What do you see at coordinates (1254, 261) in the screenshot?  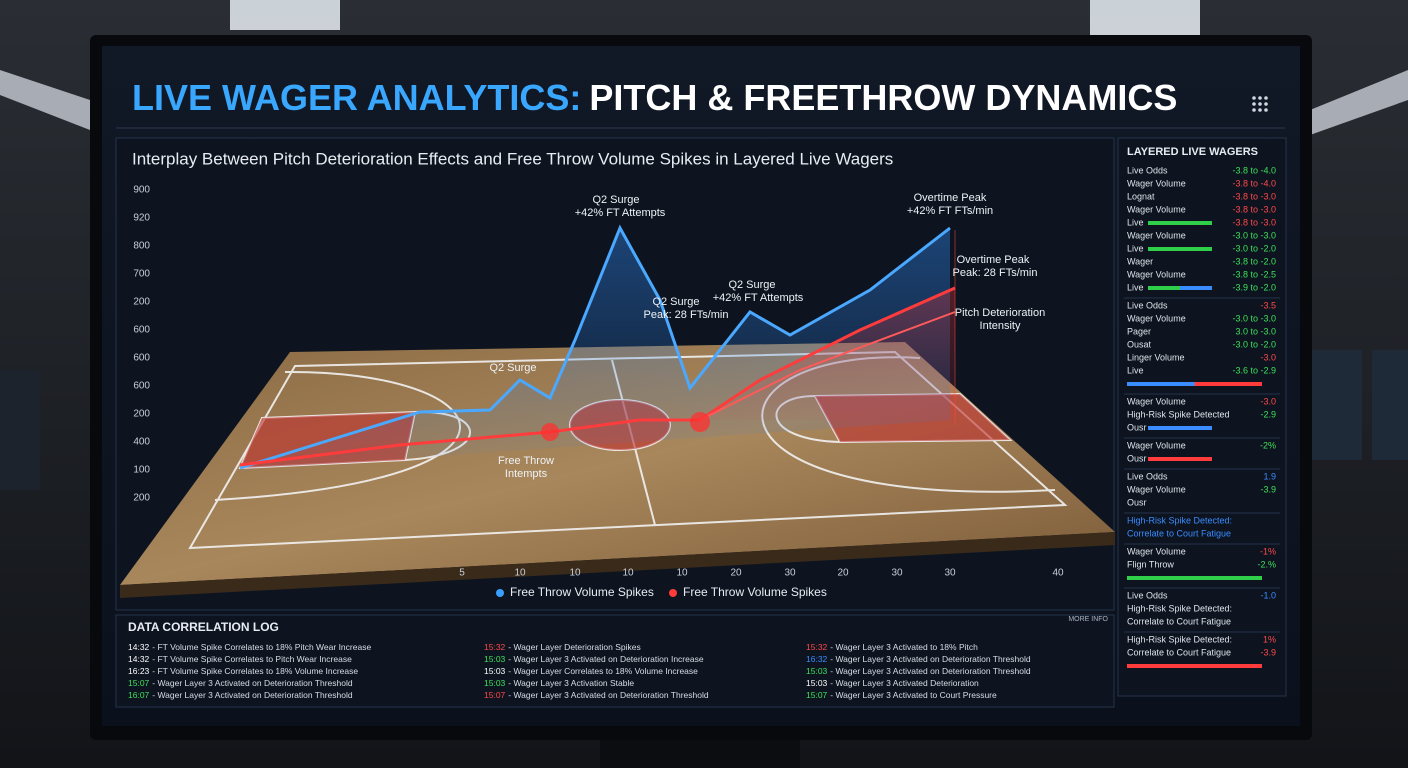 I see `side-value: -3.8 to -2.0` at bounding box center [1254, 261].